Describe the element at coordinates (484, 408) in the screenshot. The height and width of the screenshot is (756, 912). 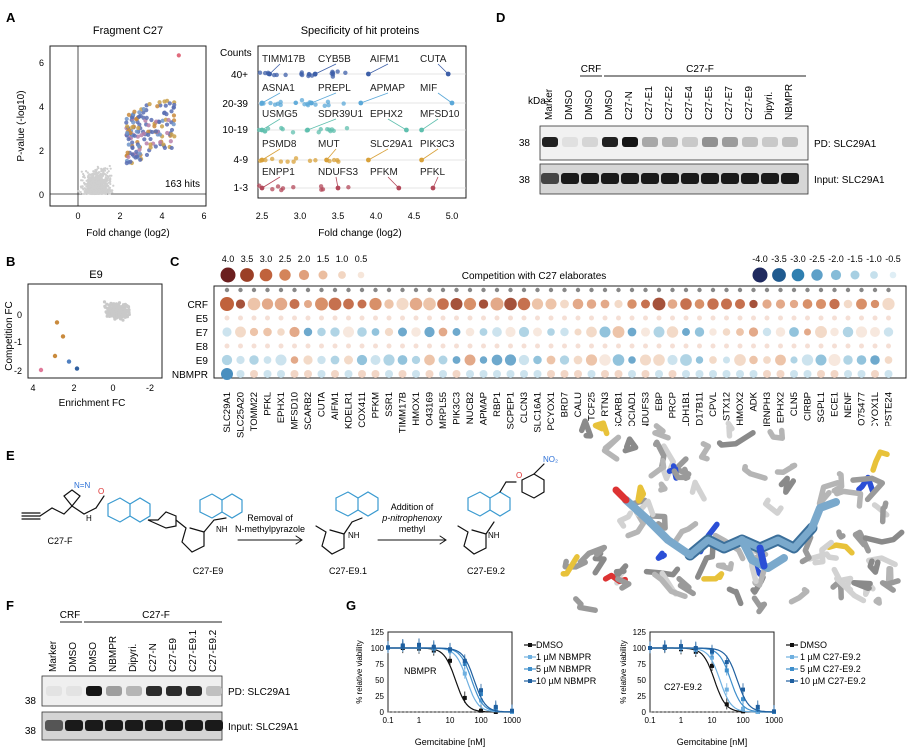
I see `c-column-label: APMAP` at that location.